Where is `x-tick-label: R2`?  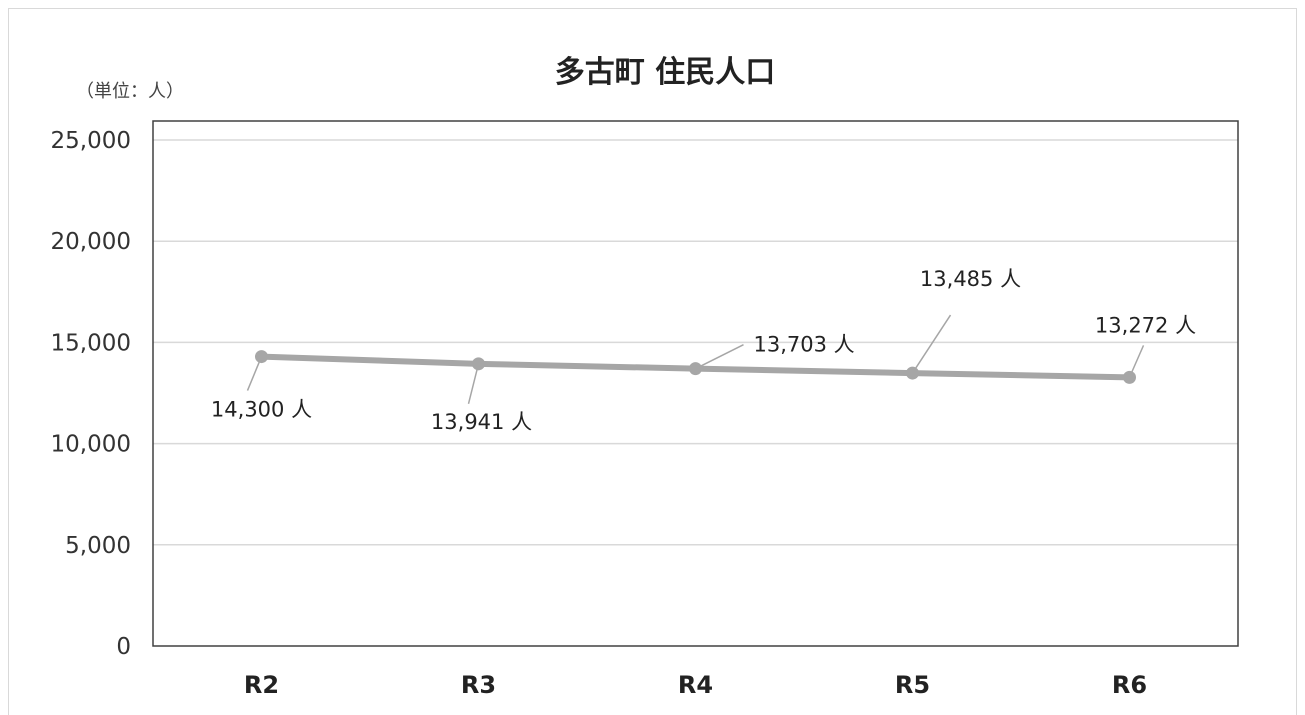 x-tick-label: R2 is located at coordinates (261, 685).